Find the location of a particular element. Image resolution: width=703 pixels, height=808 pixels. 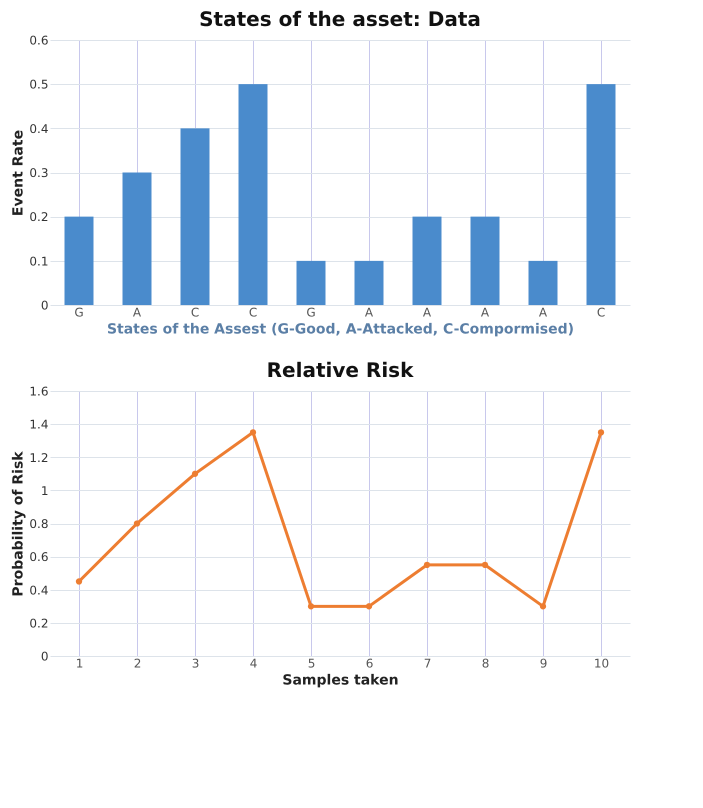

x-axis-title: States of the Assest (G-Good, A-Attacked, C-Compormised) is located at coordinates (340, 330).